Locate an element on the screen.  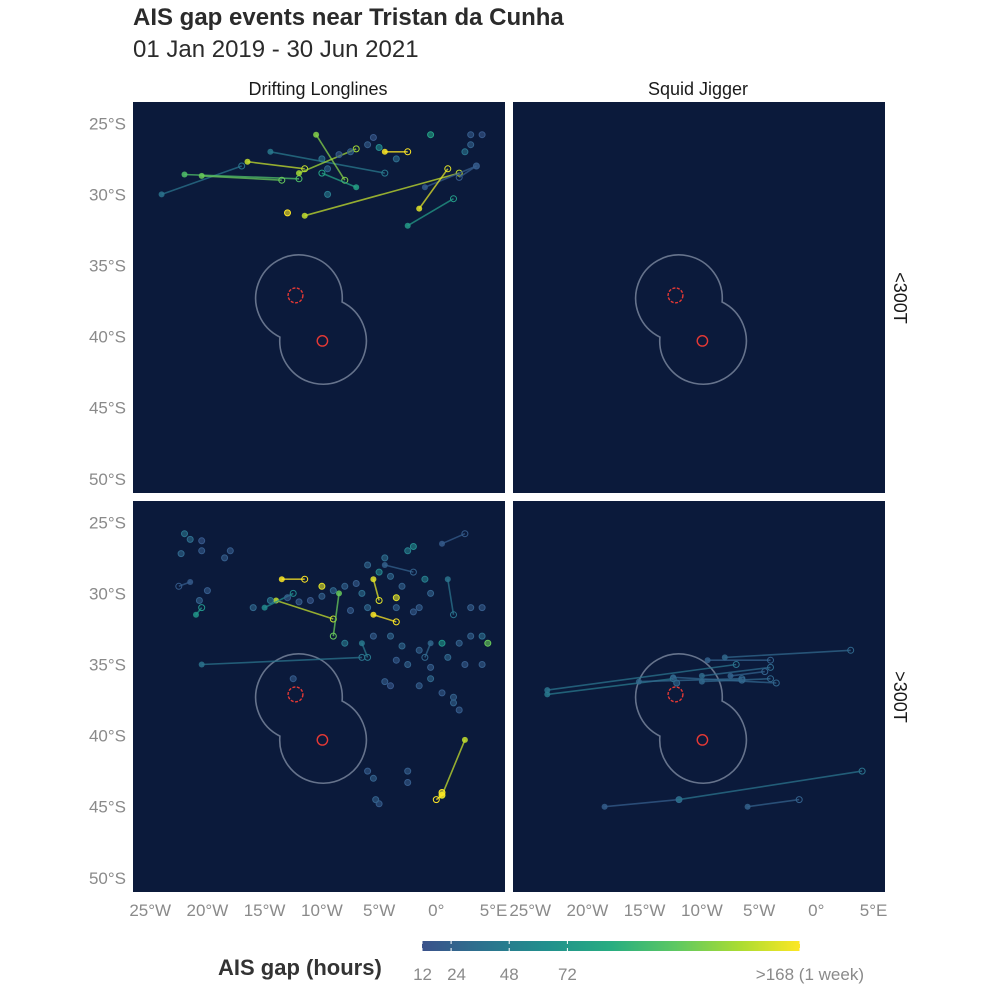
y-tick-label: 40°S is located at coordinates (107, 736).